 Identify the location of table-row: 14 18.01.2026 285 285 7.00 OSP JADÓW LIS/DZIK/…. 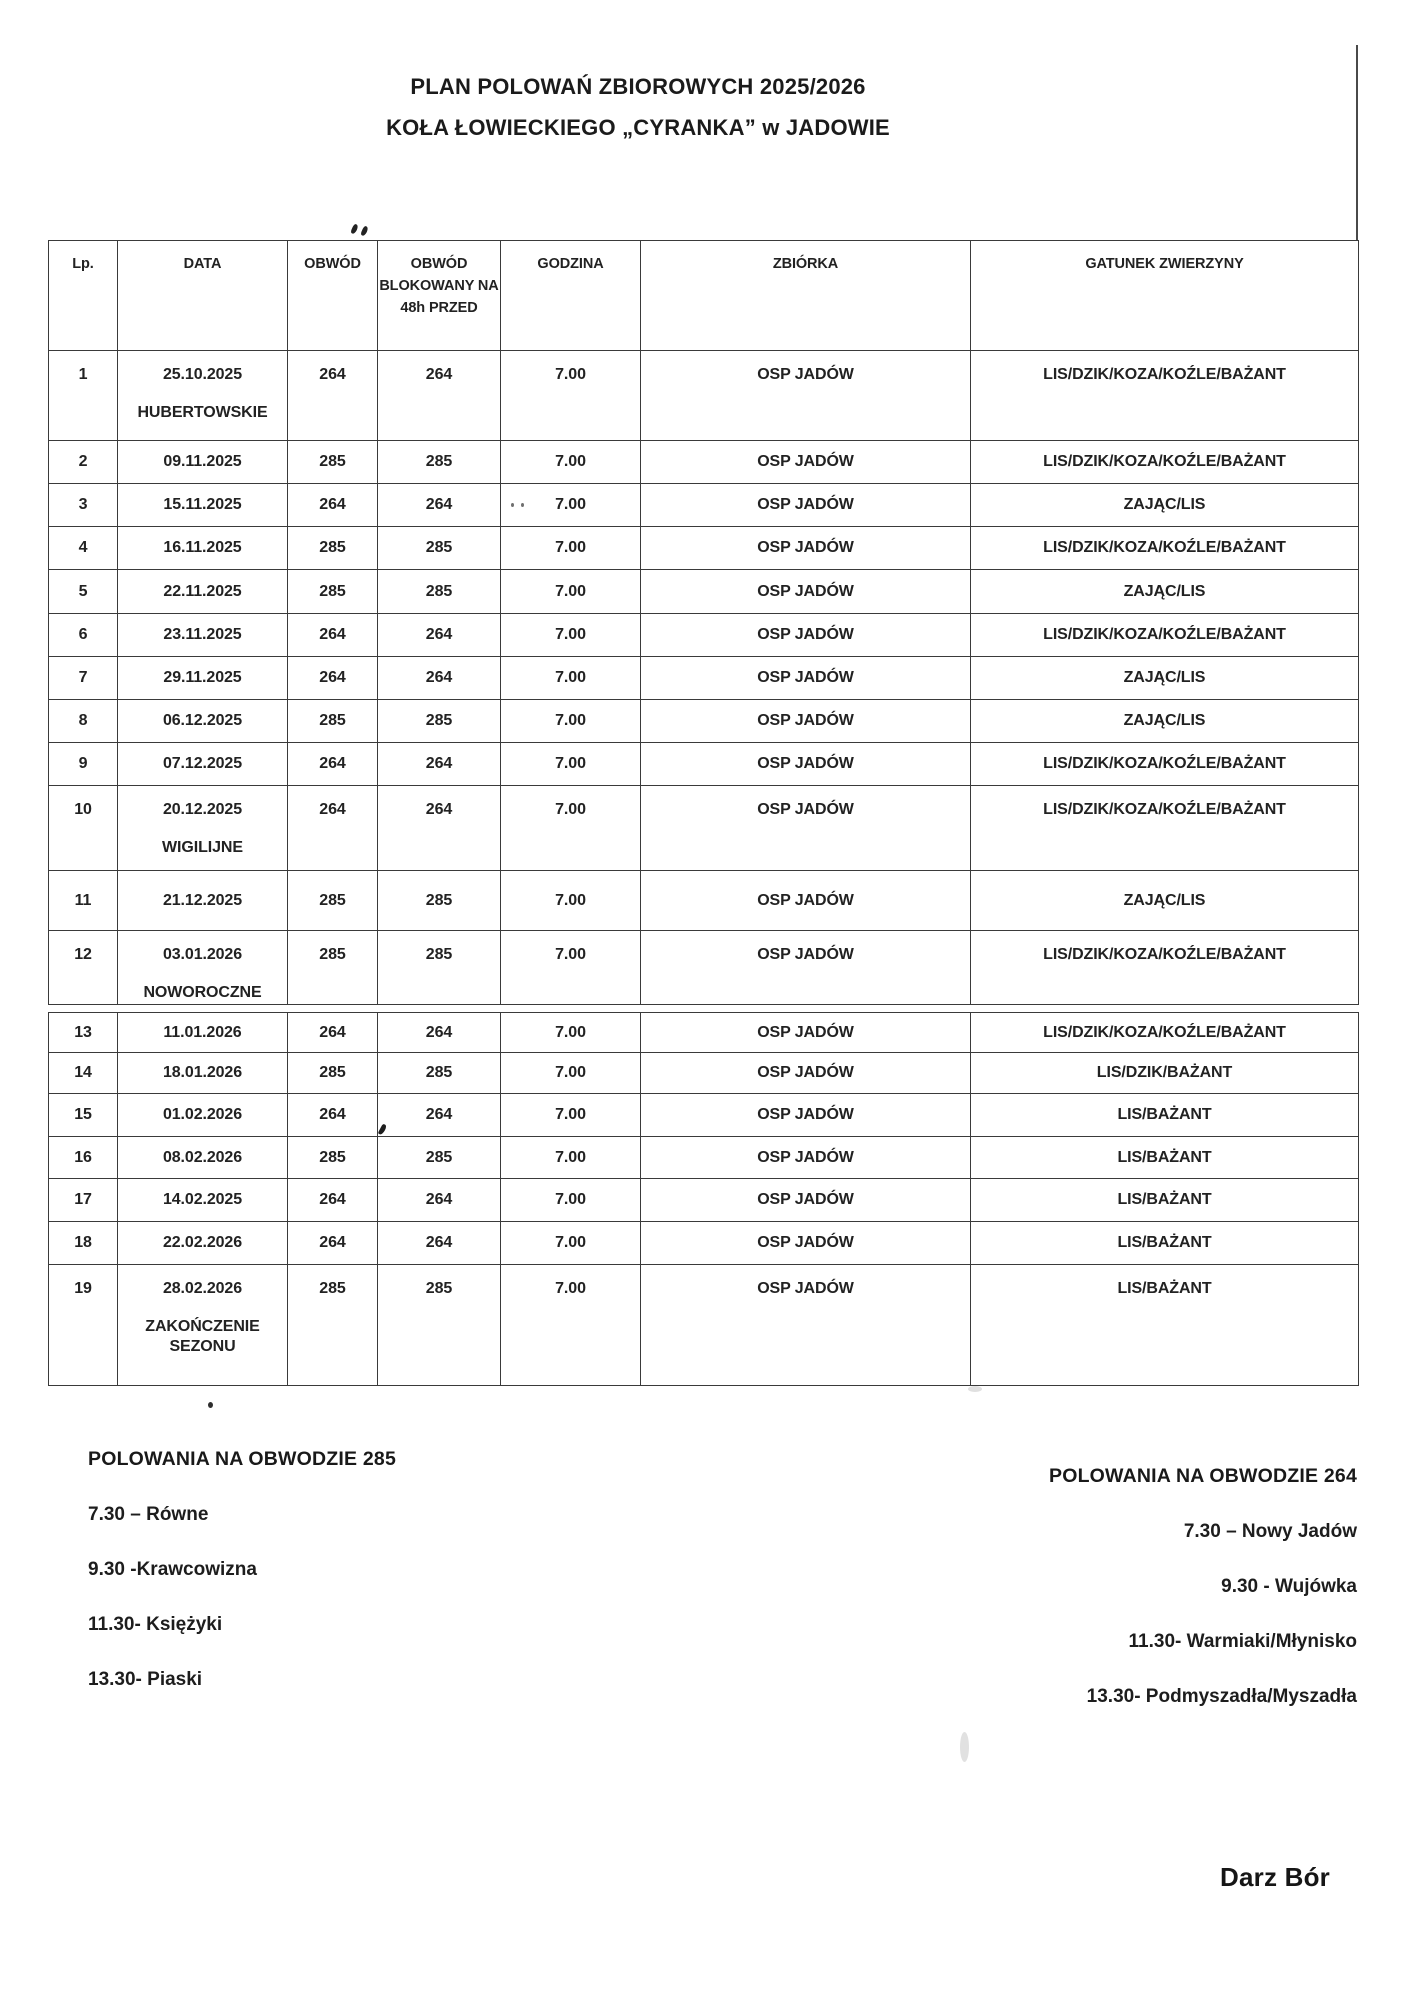
(703, 1073).